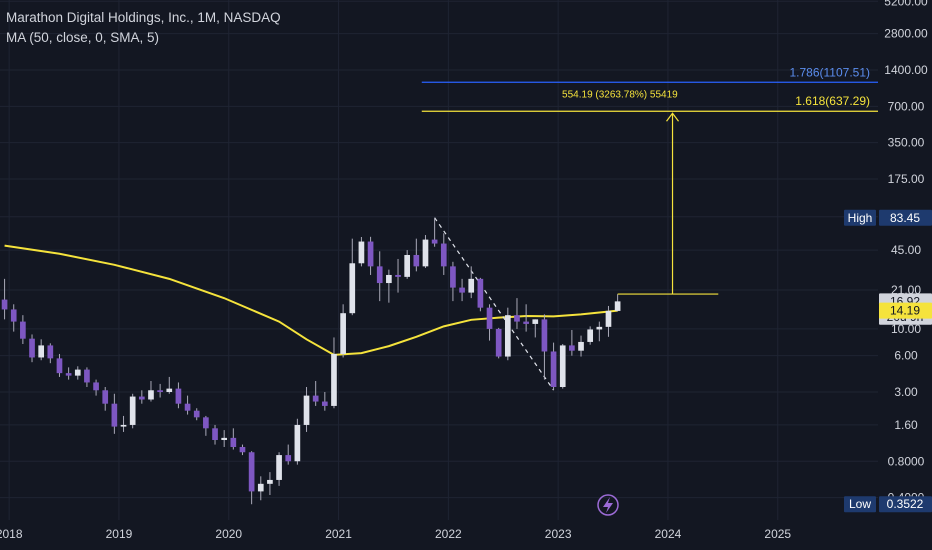 This screenshot has height=550, width=932. I want to click on projection-label: 554.19 (3263.78%) 55419, so click(620, 94).